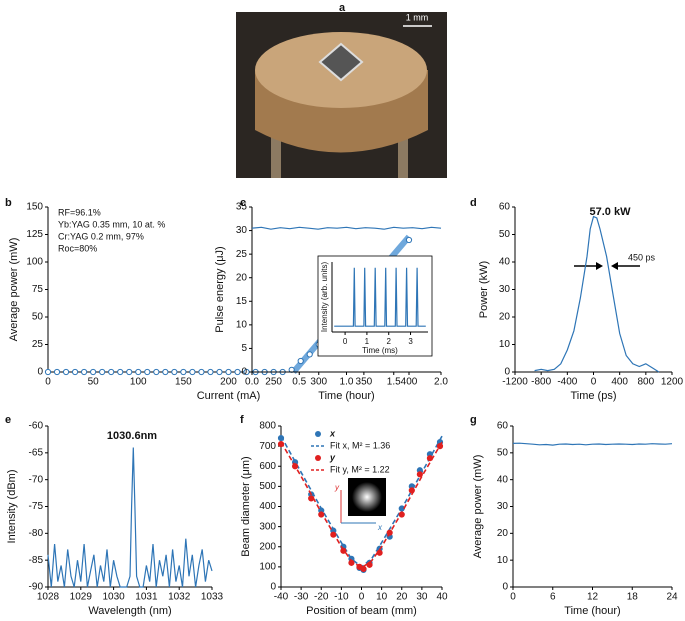 The height and width of the screenshot is (621, 685). What do you see at coordinates (503, 426) in the screenshot?
I see `y-tick-label: 60` at bounding box center [503, 426].